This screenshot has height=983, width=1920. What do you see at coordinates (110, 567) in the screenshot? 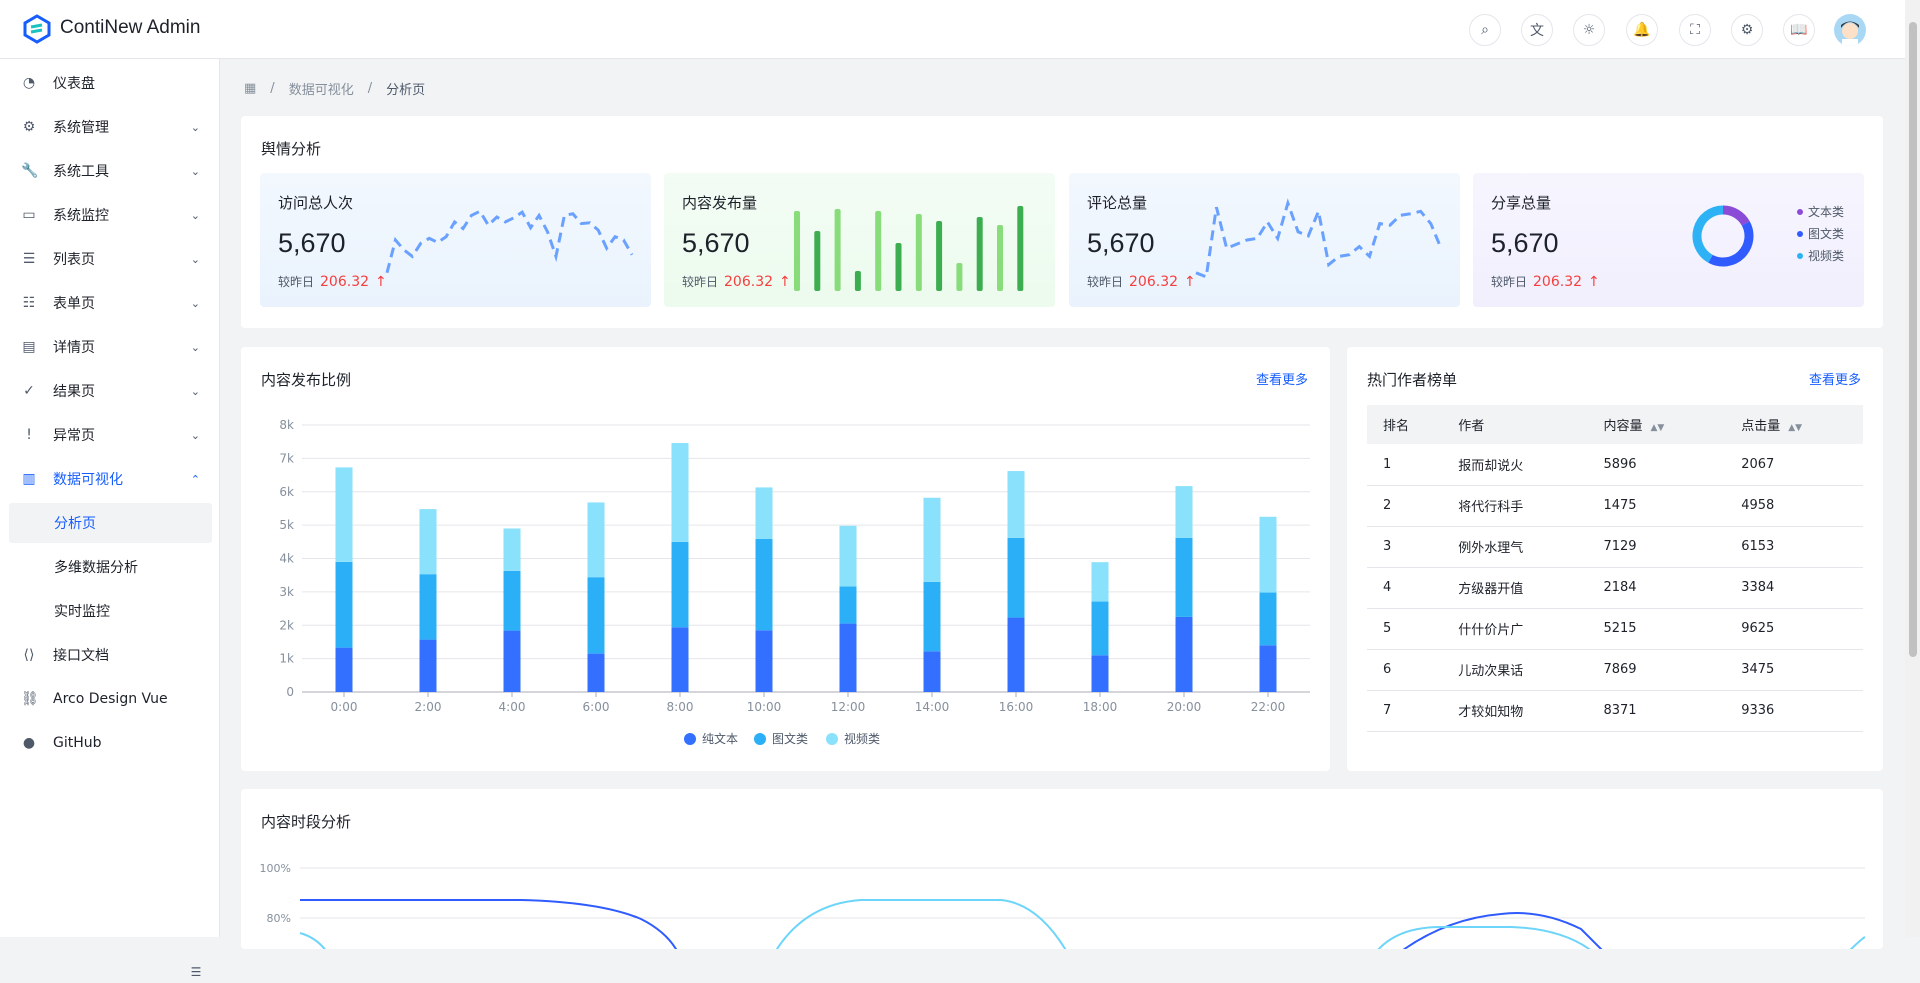
I see `sidebar-item: 多维数据分析` at bounding box center [110, 567].